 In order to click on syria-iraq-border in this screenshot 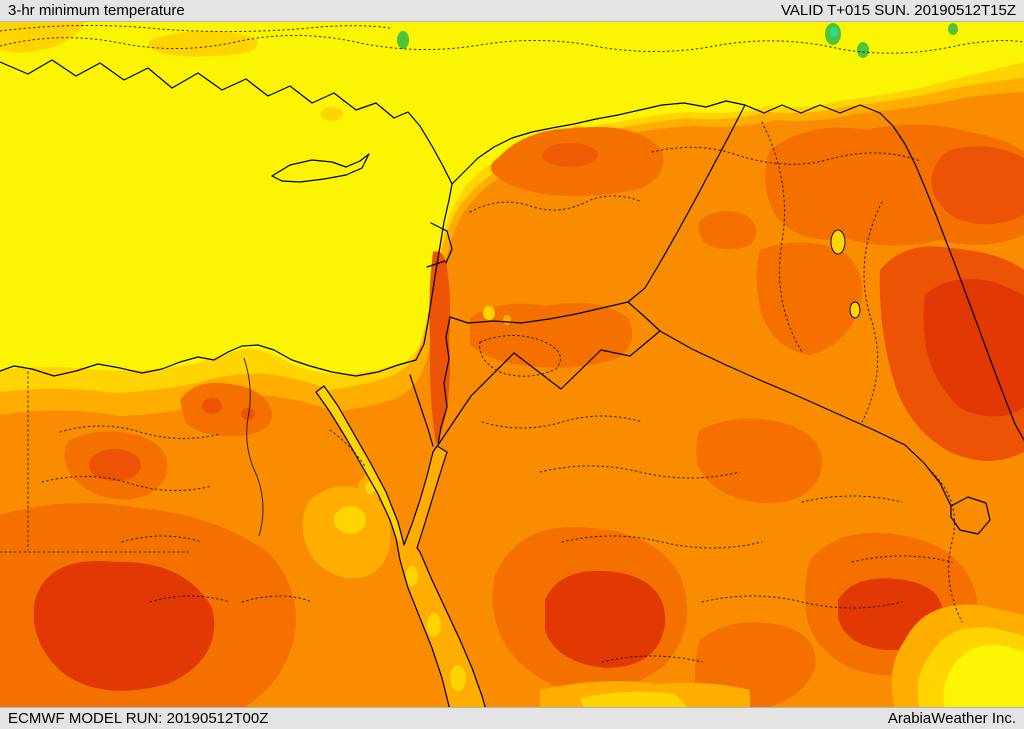, I will do `click(686, 203)`.